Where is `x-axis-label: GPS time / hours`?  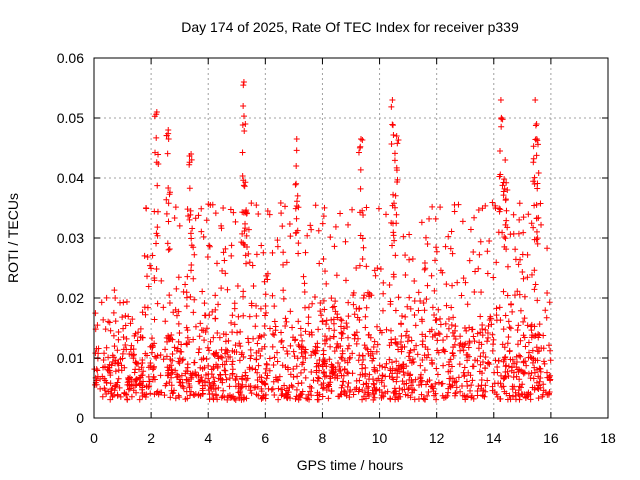
x-axis-label: GPS time / hours is located at coordinates (350, 465).